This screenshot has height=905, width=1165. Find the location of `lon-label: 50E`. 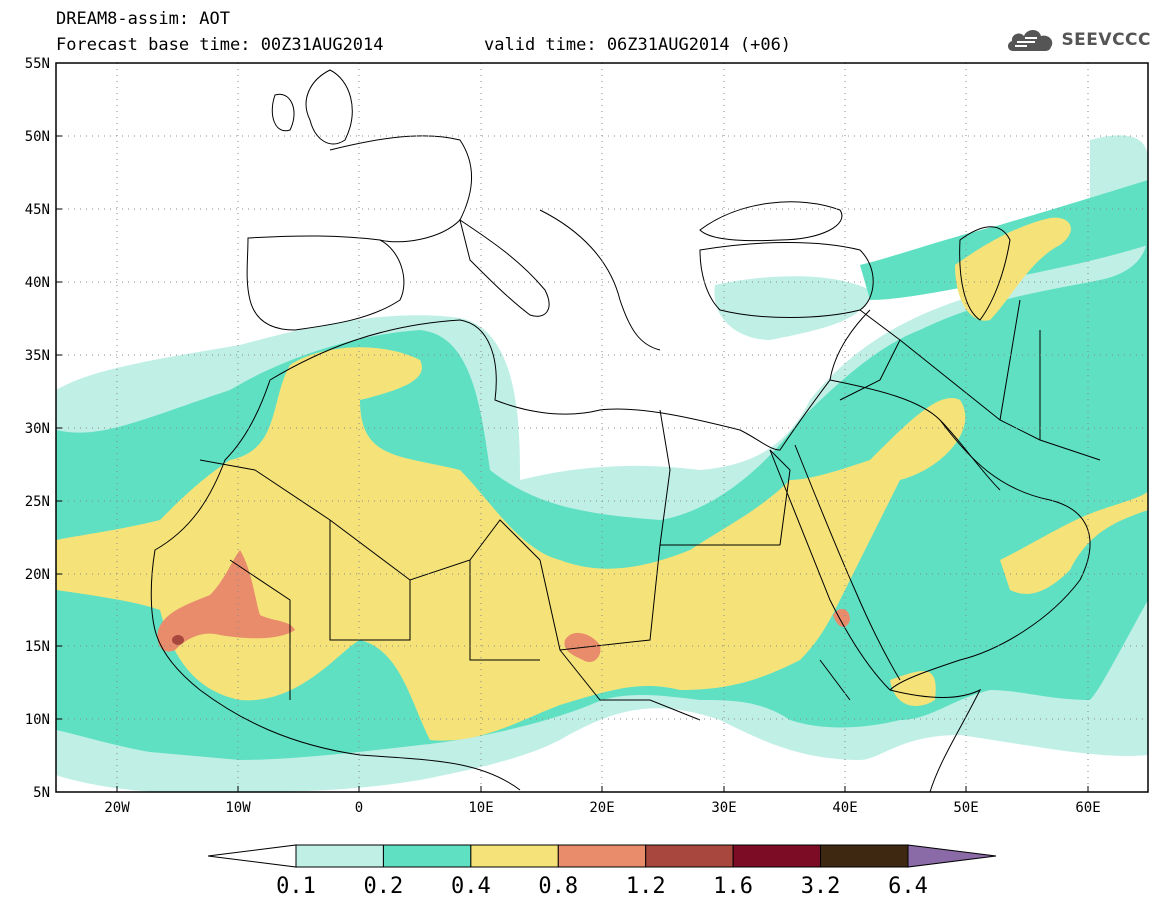

lon-label: 50E is located at coordinates (965, 808).